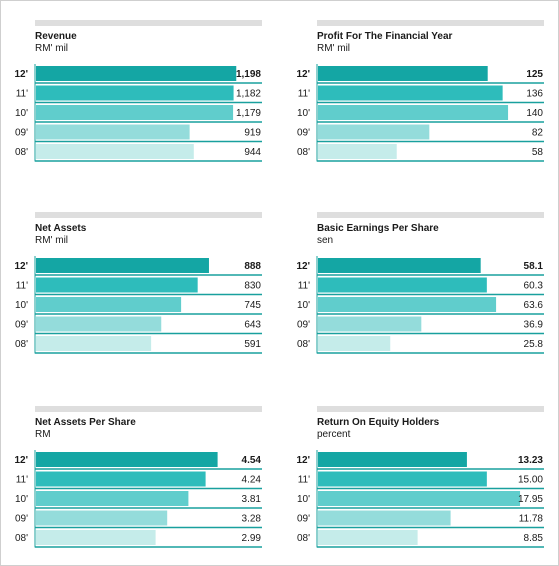 The image size is (559, 566). I want to click on chart-title: Revenue, so click(56, 36).